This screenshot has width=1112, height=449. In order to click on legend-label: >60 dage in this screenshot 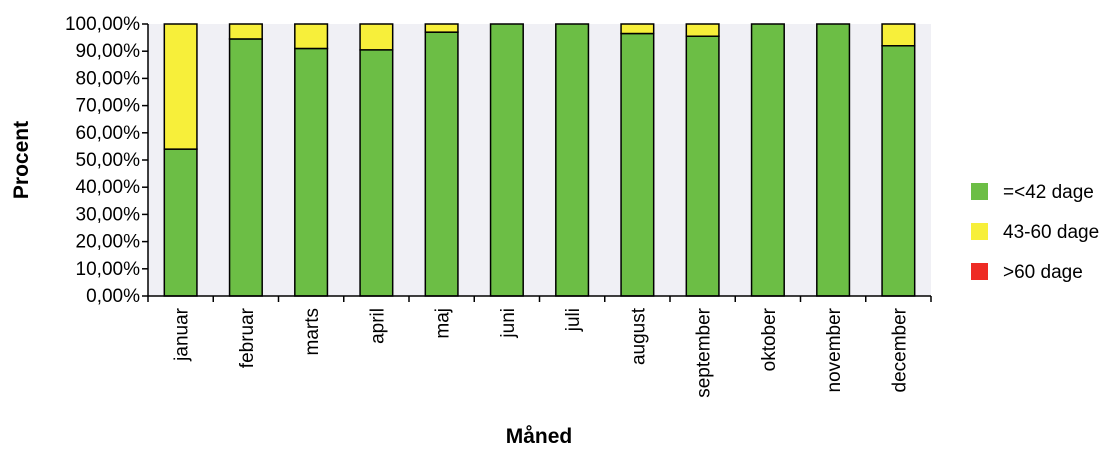, I will do `click(1043, 272)`.